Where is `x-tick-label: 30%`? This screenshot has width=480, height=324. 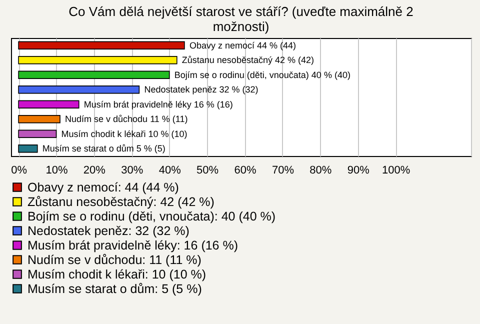 x-tick-label: 30% is located at coordinates (132, 170).